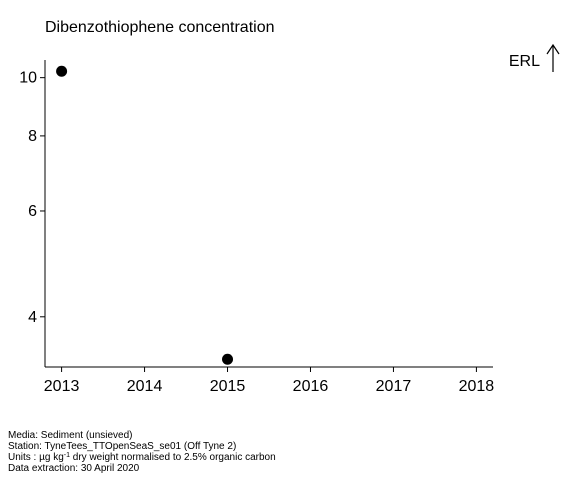  I want to click on x-tick-label: 2013, so click(62, 386).